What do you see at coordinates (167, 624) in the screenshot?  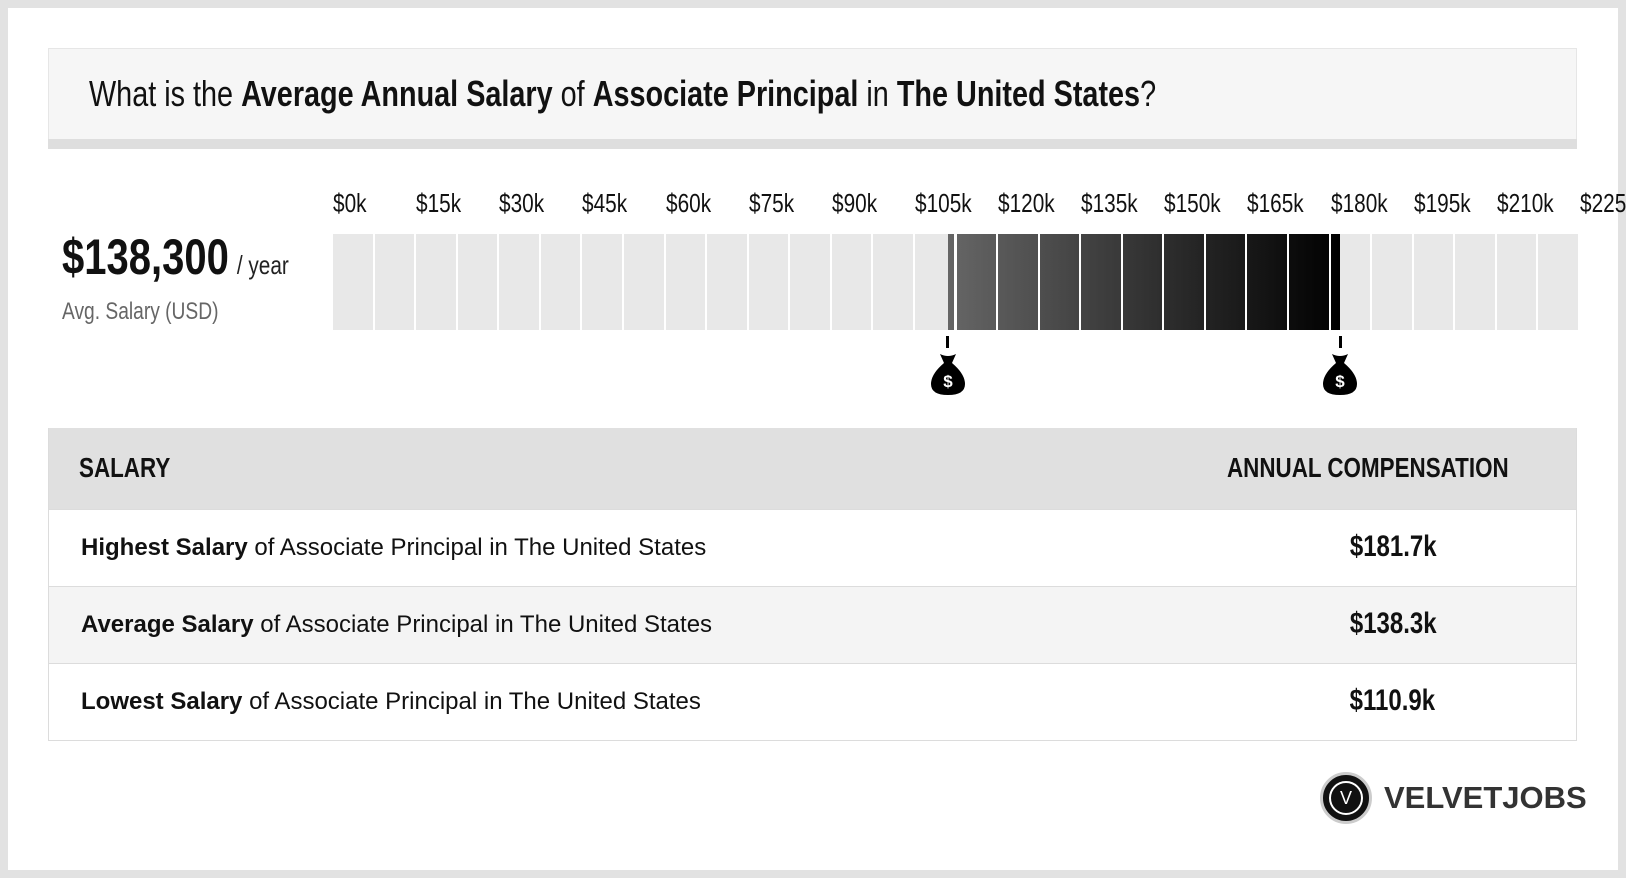 I see `row-label-bold: Average Salary` at bounding box center [167, 624].